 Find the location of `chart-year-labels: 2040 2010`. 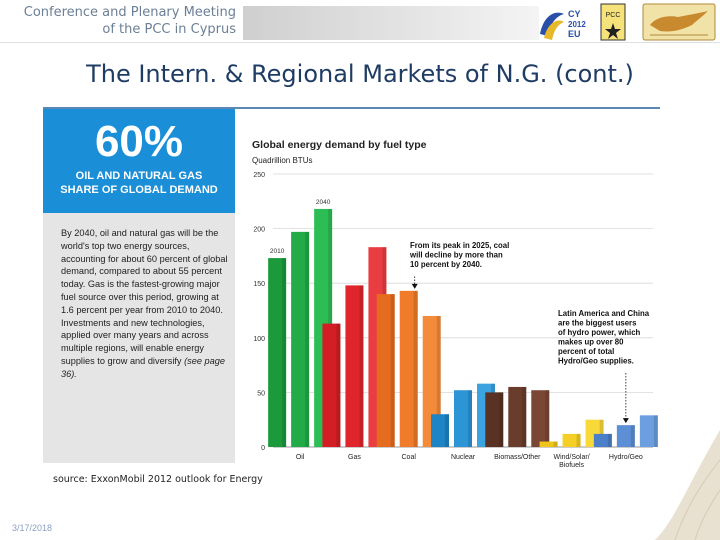

chart-year-labels: 2040 2010 is located at coordinates (300, 227).